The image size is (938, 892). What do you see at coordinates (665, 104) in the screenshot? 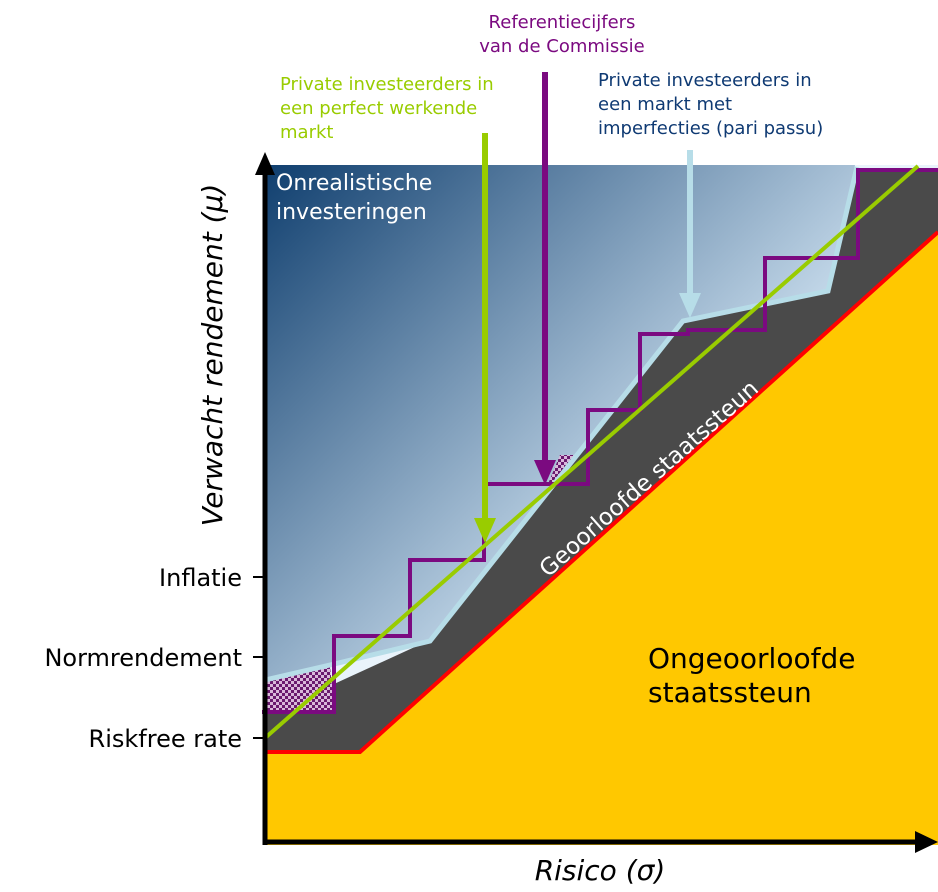
I see `imperfect-market-label-line-2: een markt met` at bounding box center [665, 104].